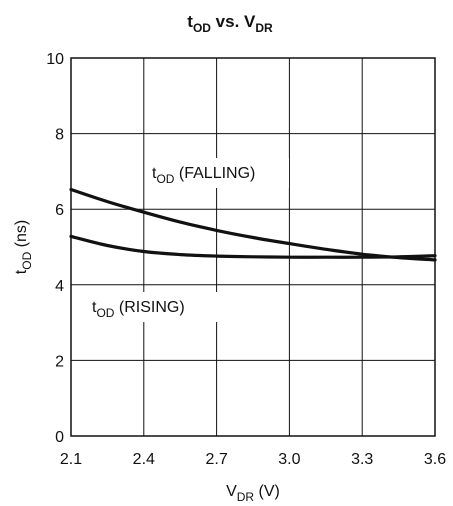  I want to click on y-axis-label: tOD (ns), so click(23, 247).